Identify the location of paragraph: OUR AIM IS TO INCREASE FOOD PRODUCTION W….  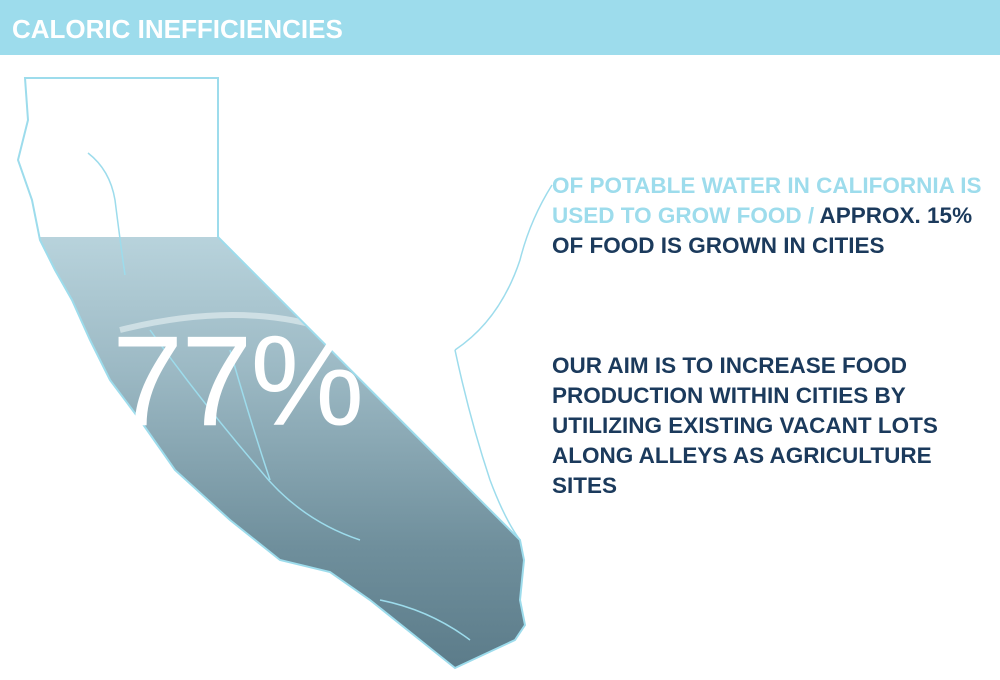
(745, 425).